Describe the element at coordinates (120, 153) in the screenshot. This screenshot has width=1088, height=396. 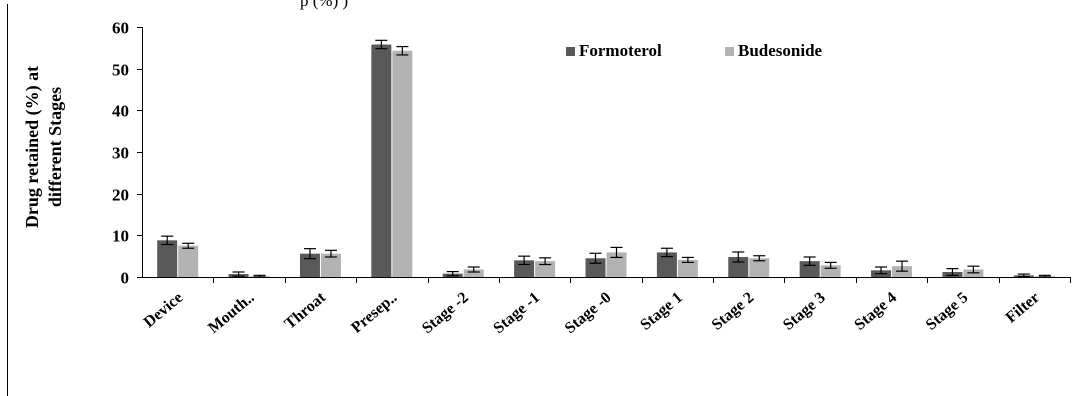
I see `y-tick-label: 30` at that location.